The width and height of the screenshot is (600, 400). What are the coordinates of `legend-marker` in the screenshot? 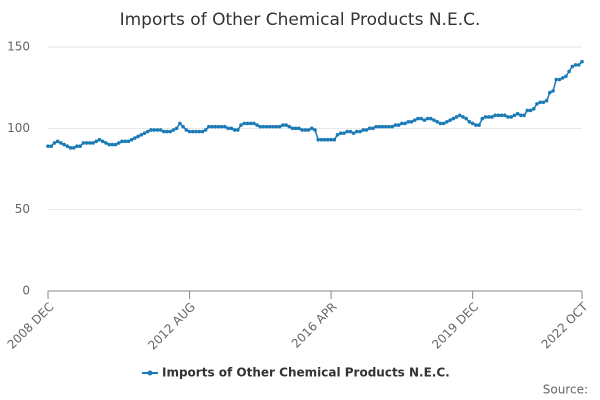 It's located at (150, 373).